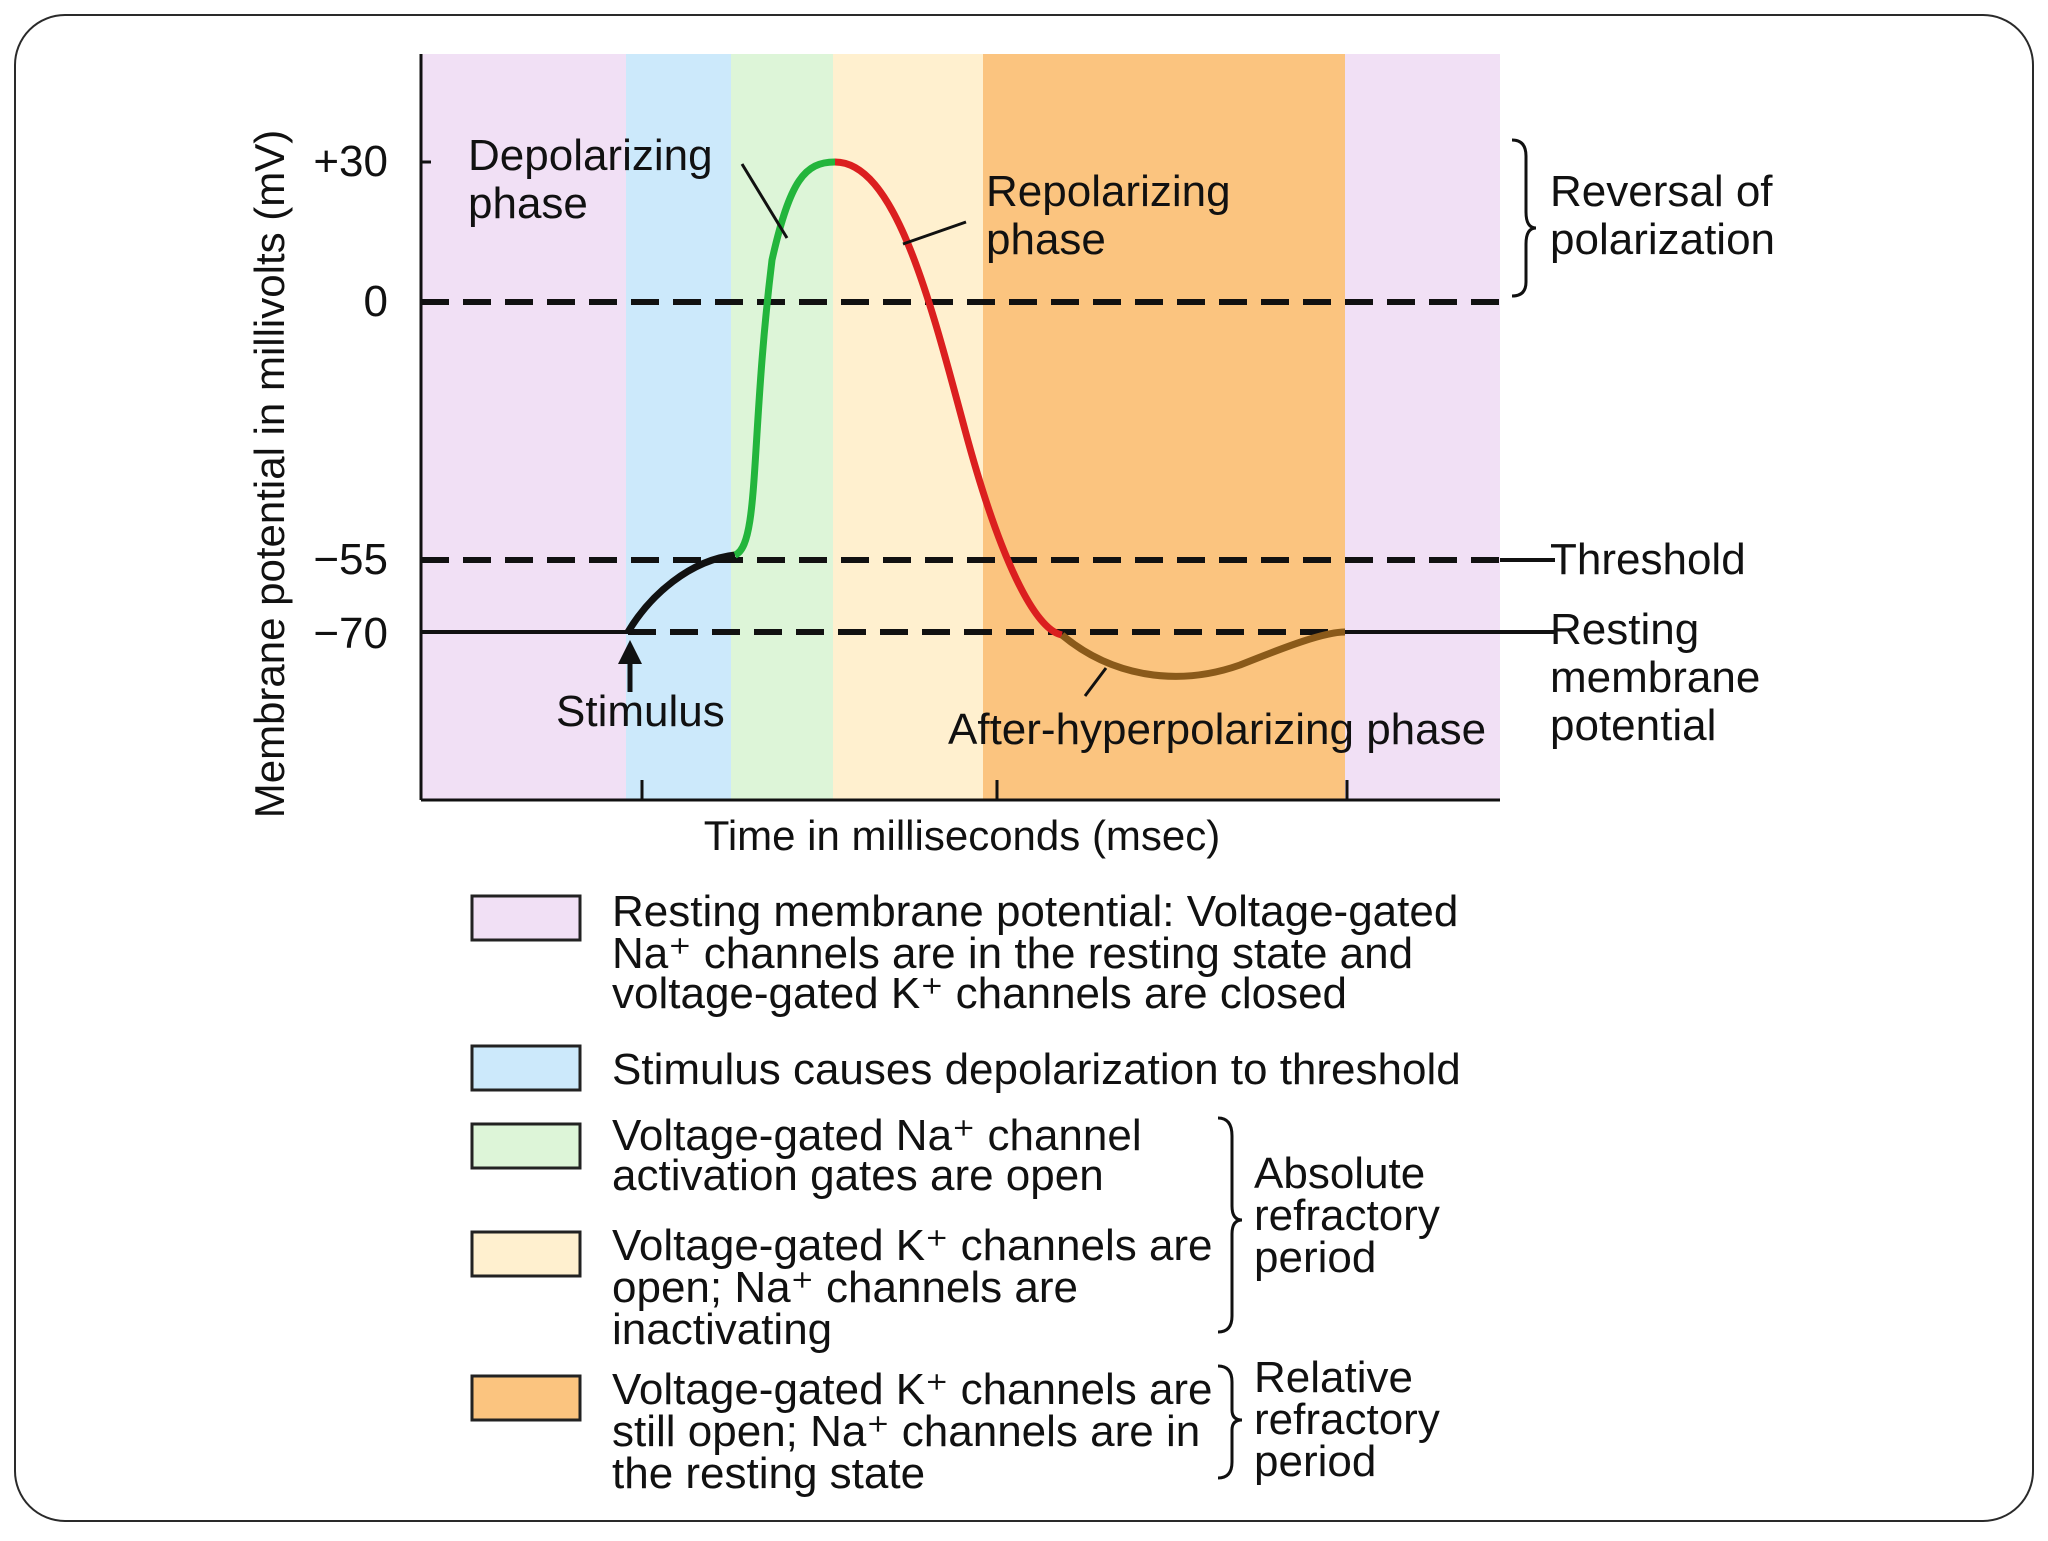 The width and height of the screenshot is (2048, 1541). What do you see at coordinates (1633, 725) in the screenshot?
I see `resting-label-line3: potential` at bounding box center [1633, 725].